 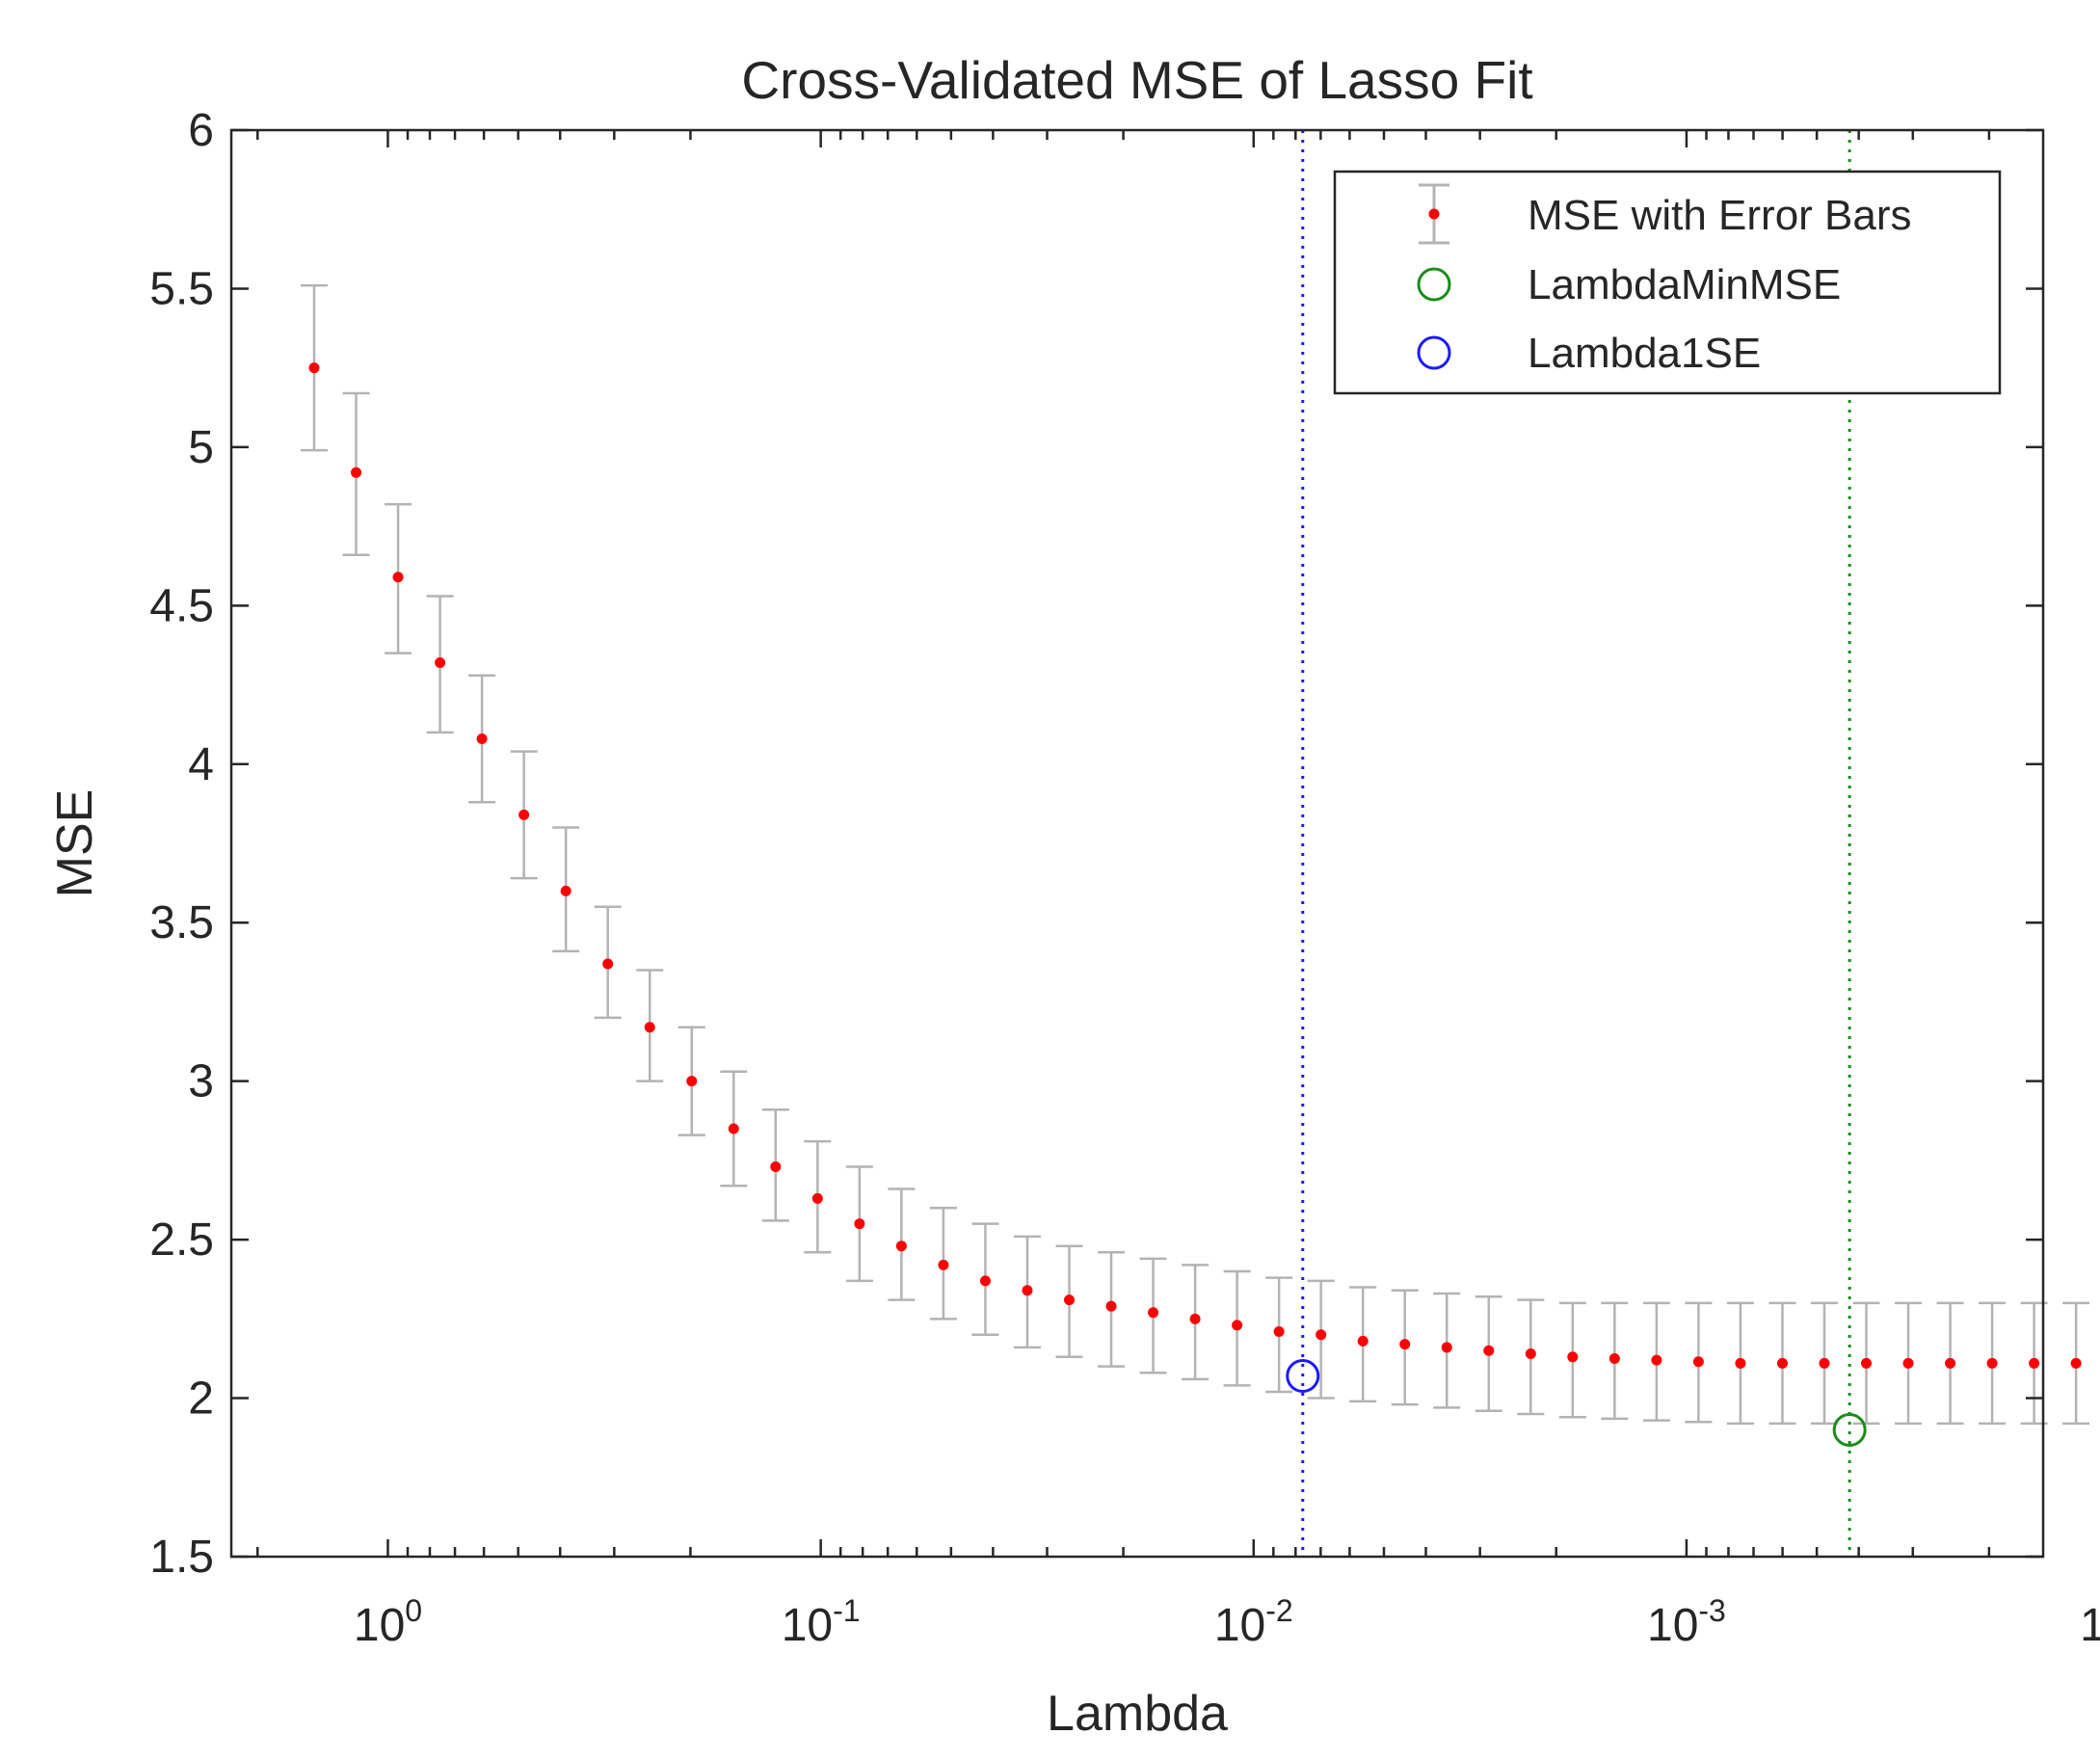 I want to click on x-tick-exponent: -3, so click(x=1711, y=1611).